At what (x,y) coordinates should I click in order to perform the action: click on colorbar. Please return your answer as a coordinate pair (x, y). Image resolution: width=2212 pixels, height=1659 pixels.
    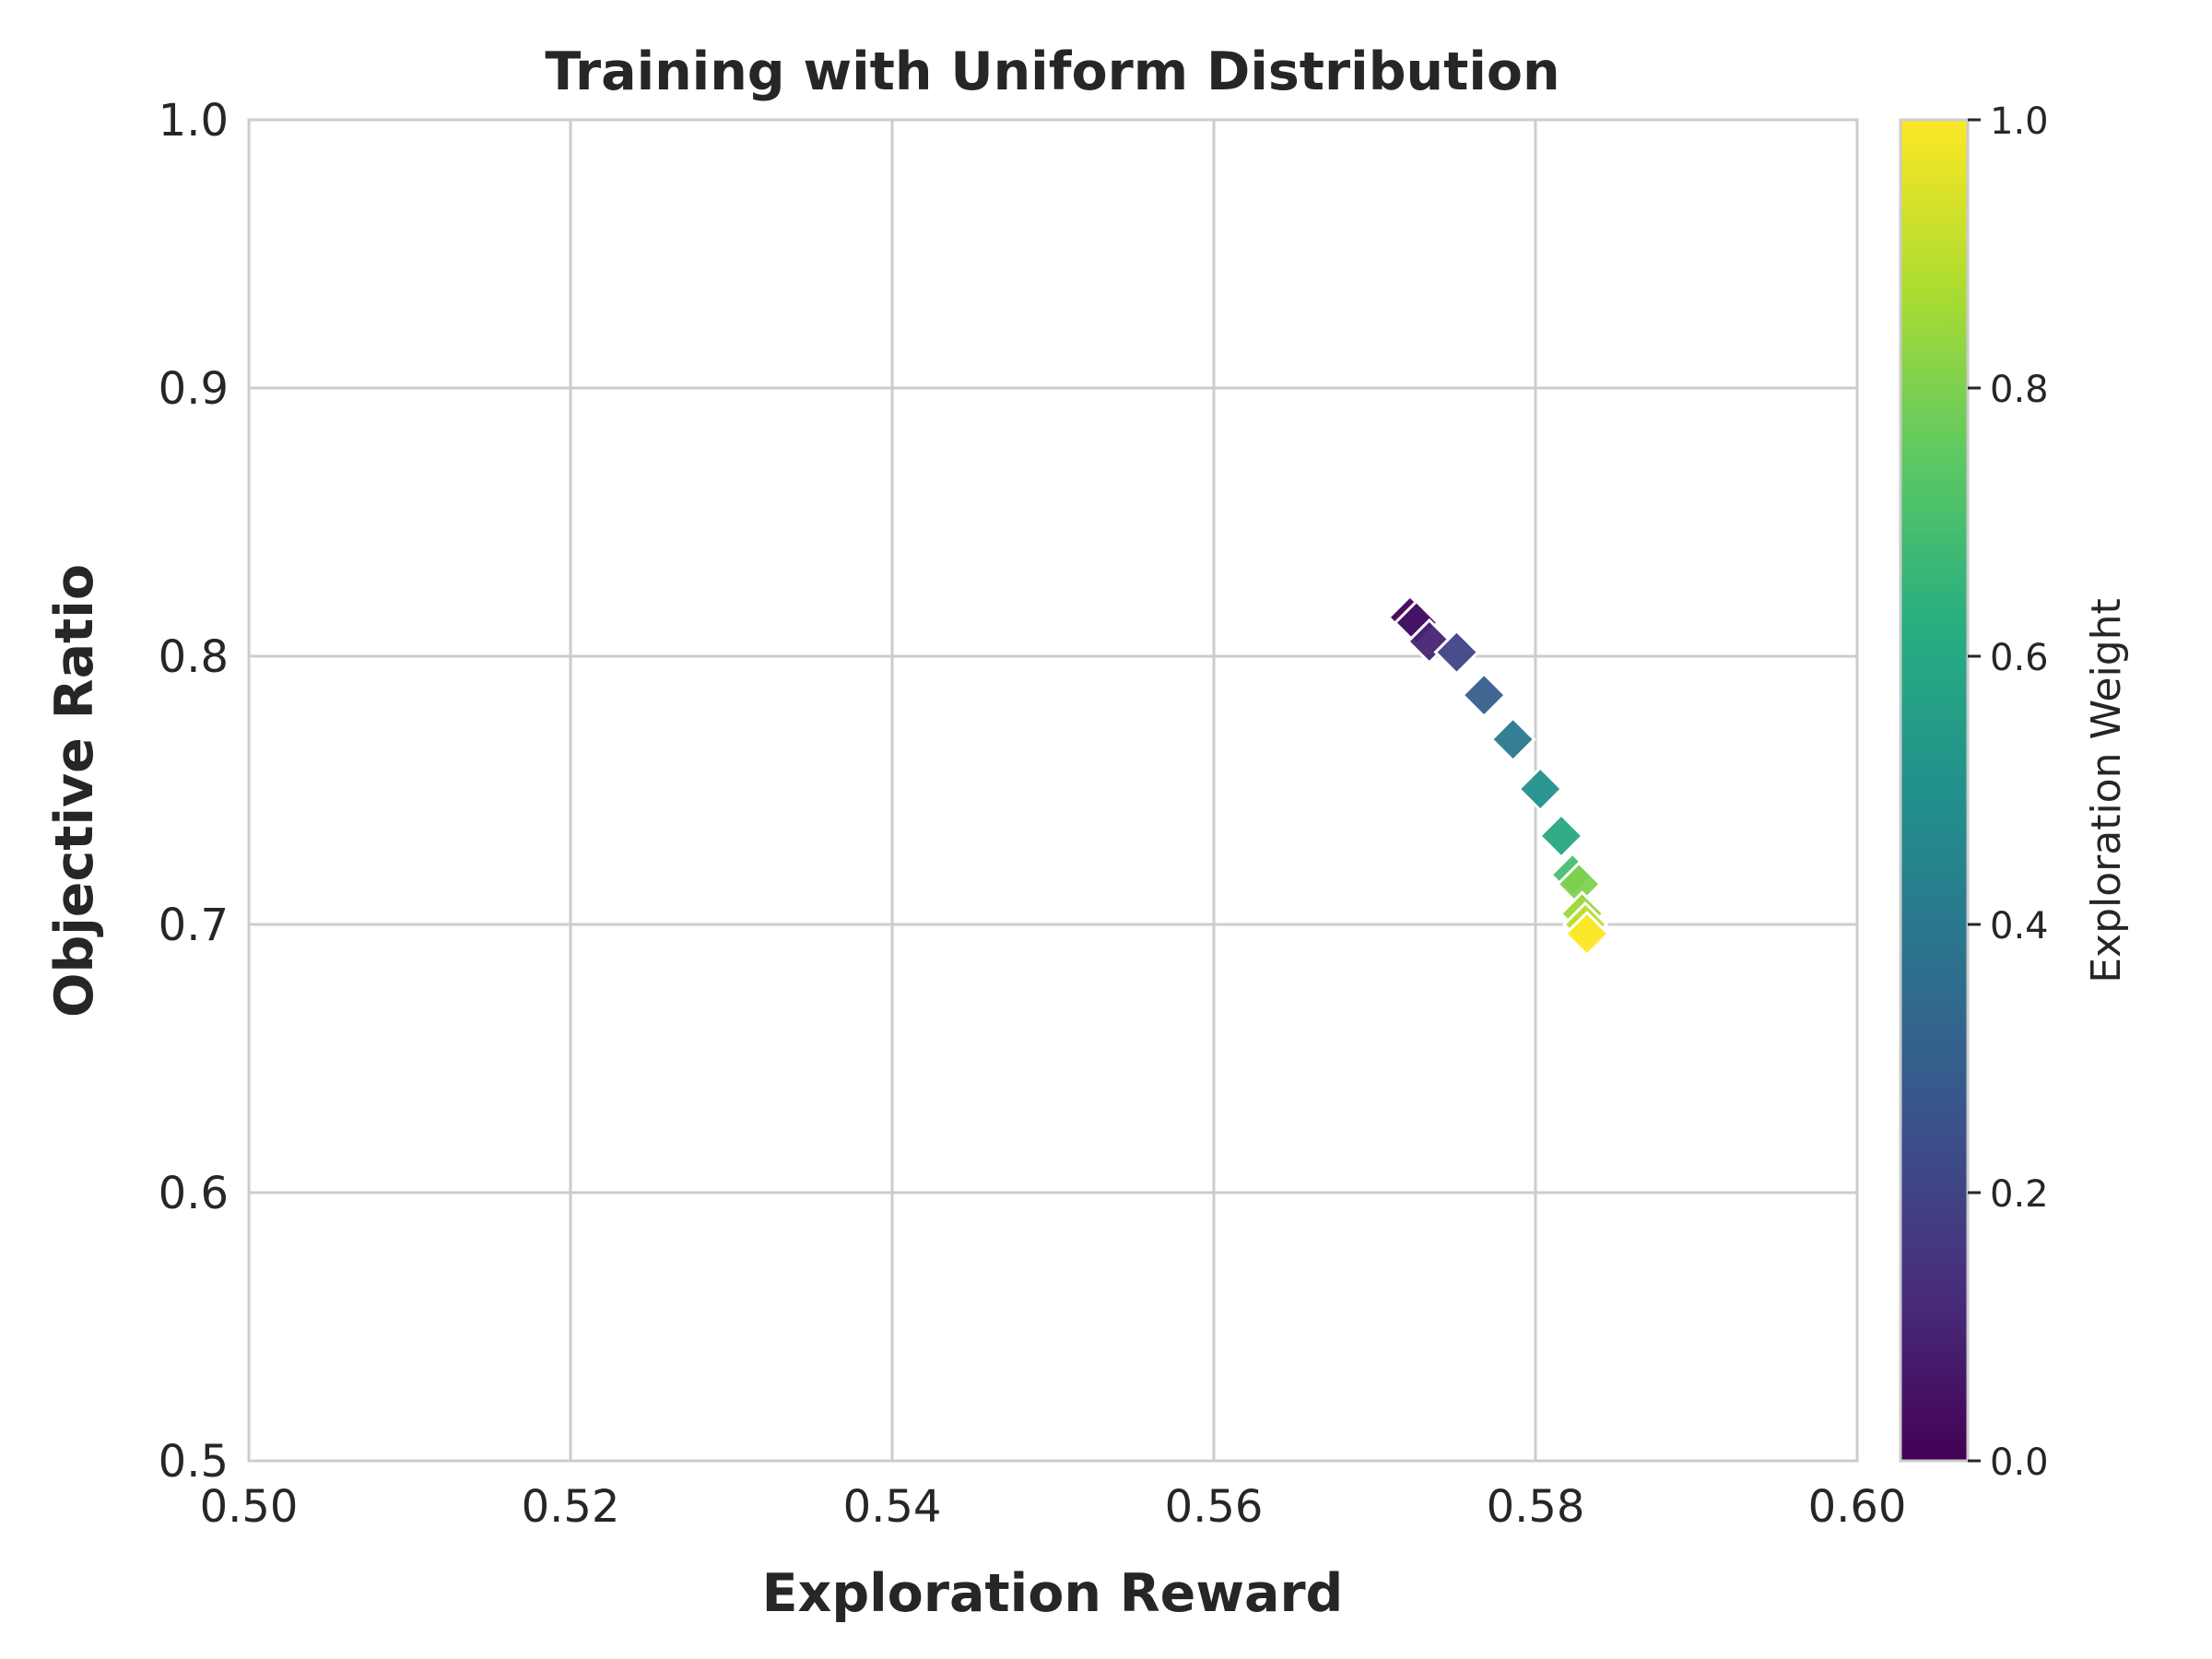
    Looking at the image, I should click on (1934, 790).